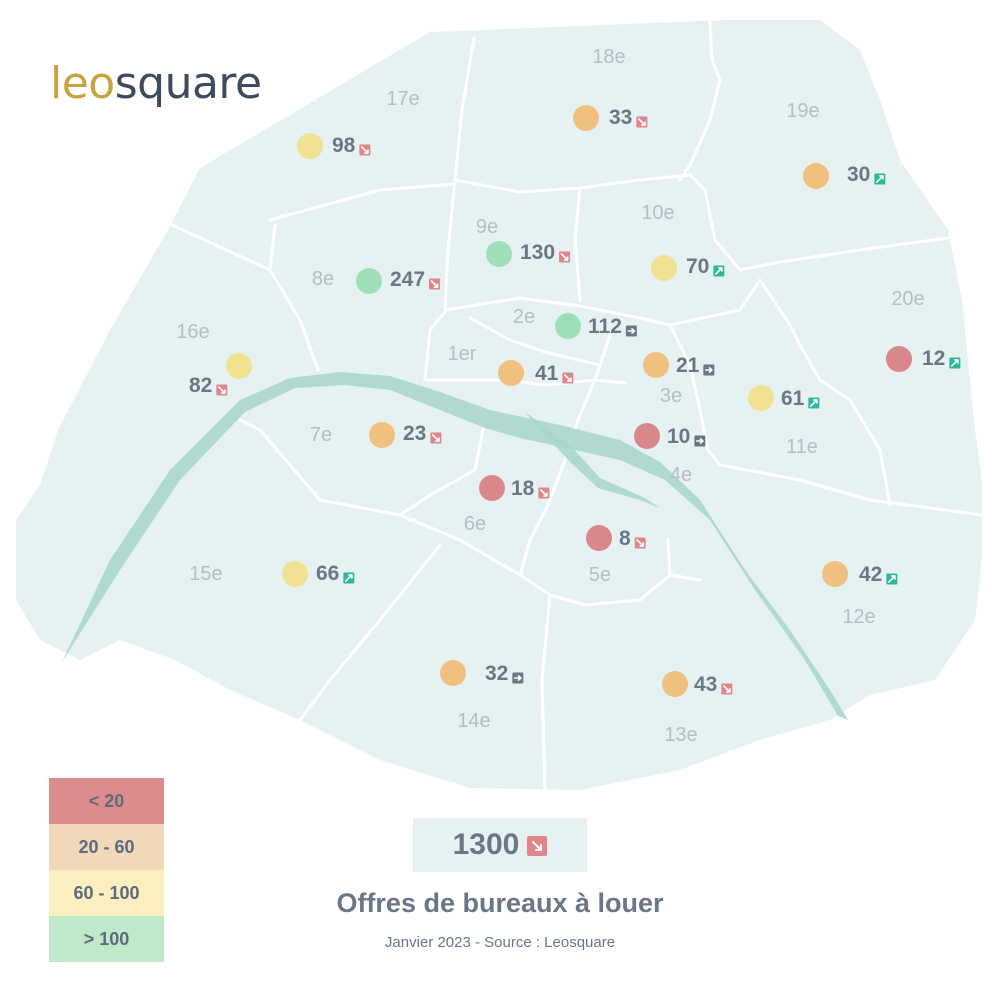 The image size is (1000, 1000). I want to click on arrondissement-16e: 16e 82, so click(214, 359).